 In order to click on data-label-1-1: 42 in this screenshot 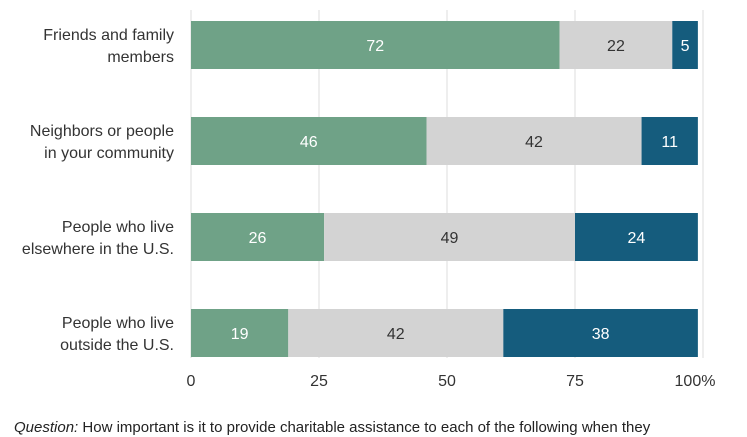, I will do `click(534, 142)`.